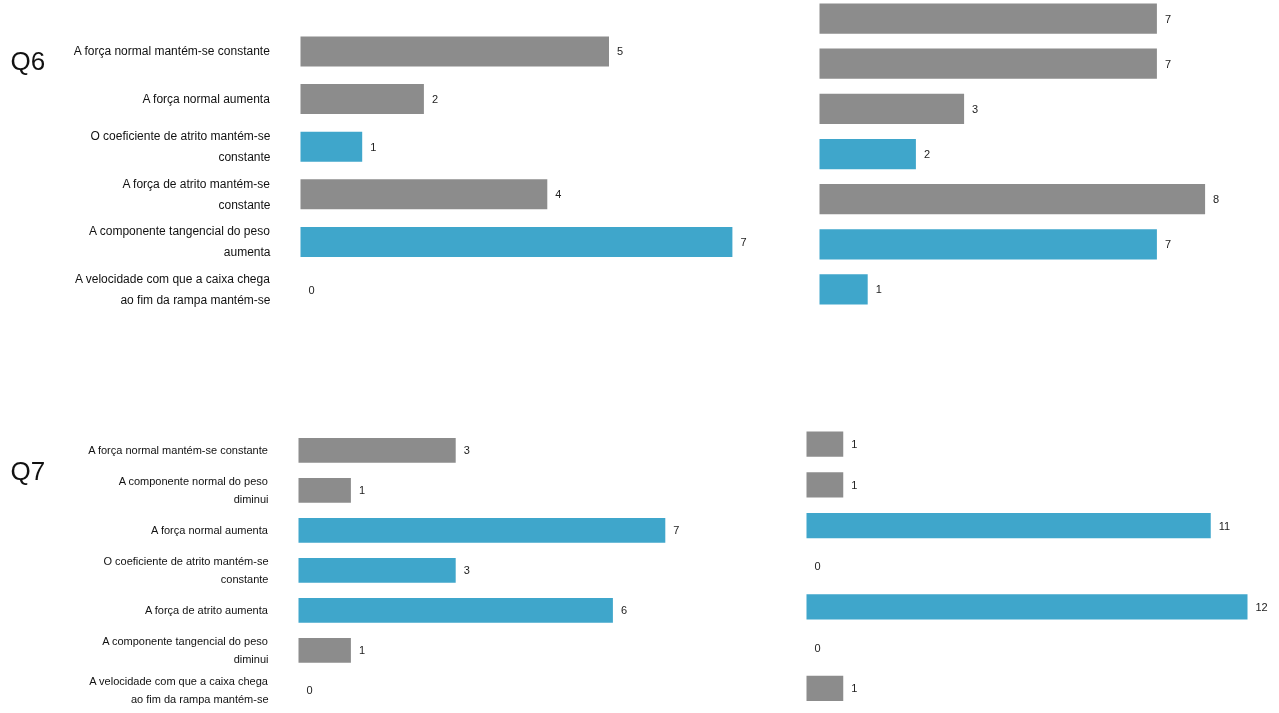  Describe the element at coordinates (180, 242) in the screenshot. I see `y-tick-label: A componente tangencial do peso aumenta` at that location.